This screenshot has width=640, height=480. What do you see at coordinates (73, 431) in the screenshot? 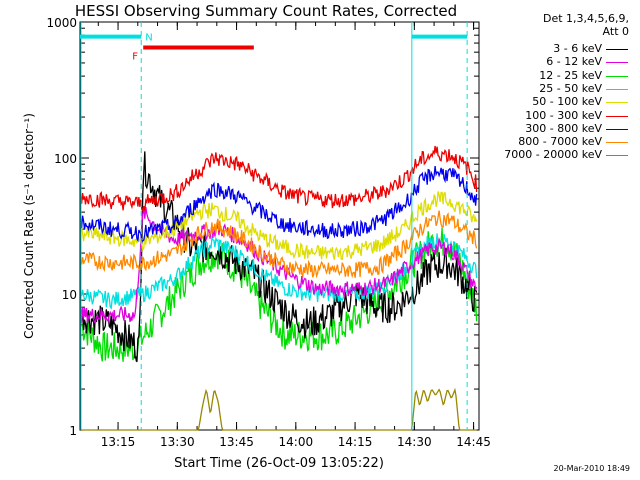
I see `y-tick-label: 1` at bounding box center [73, 431].